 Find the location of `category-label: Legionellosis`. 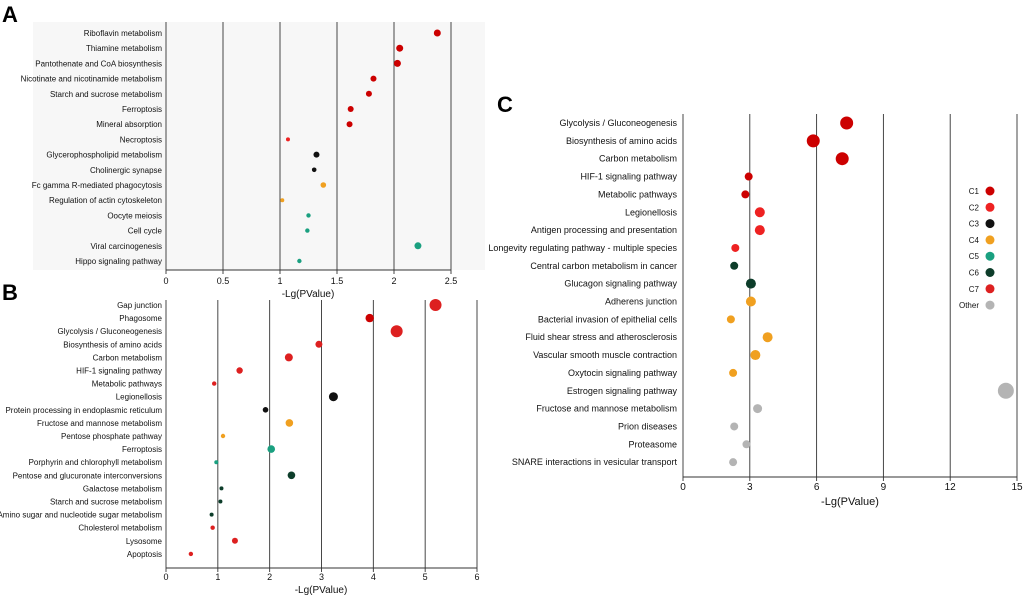

category-label: Legionellosis is located at coordinates (651, 212).